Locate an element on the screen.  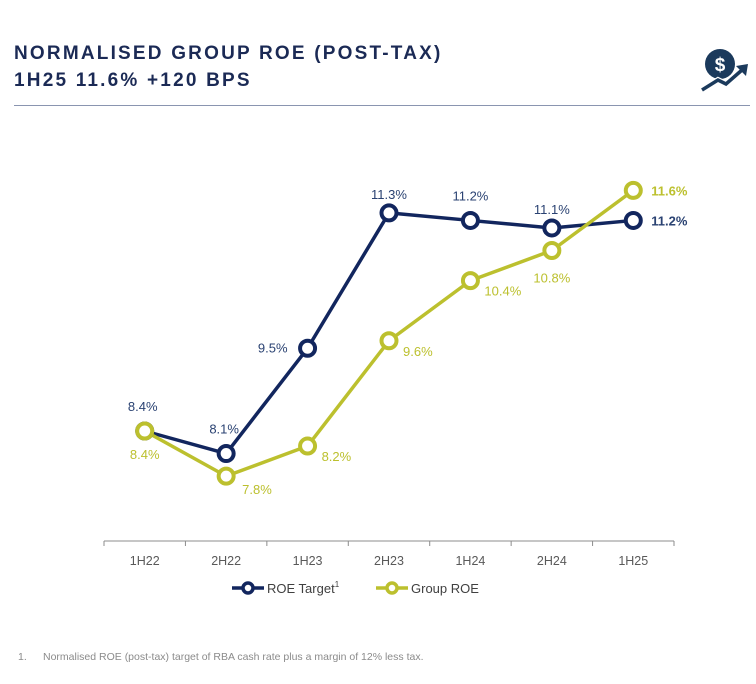
dollar-growth-icon: $ is located at coordinates (724, 71).